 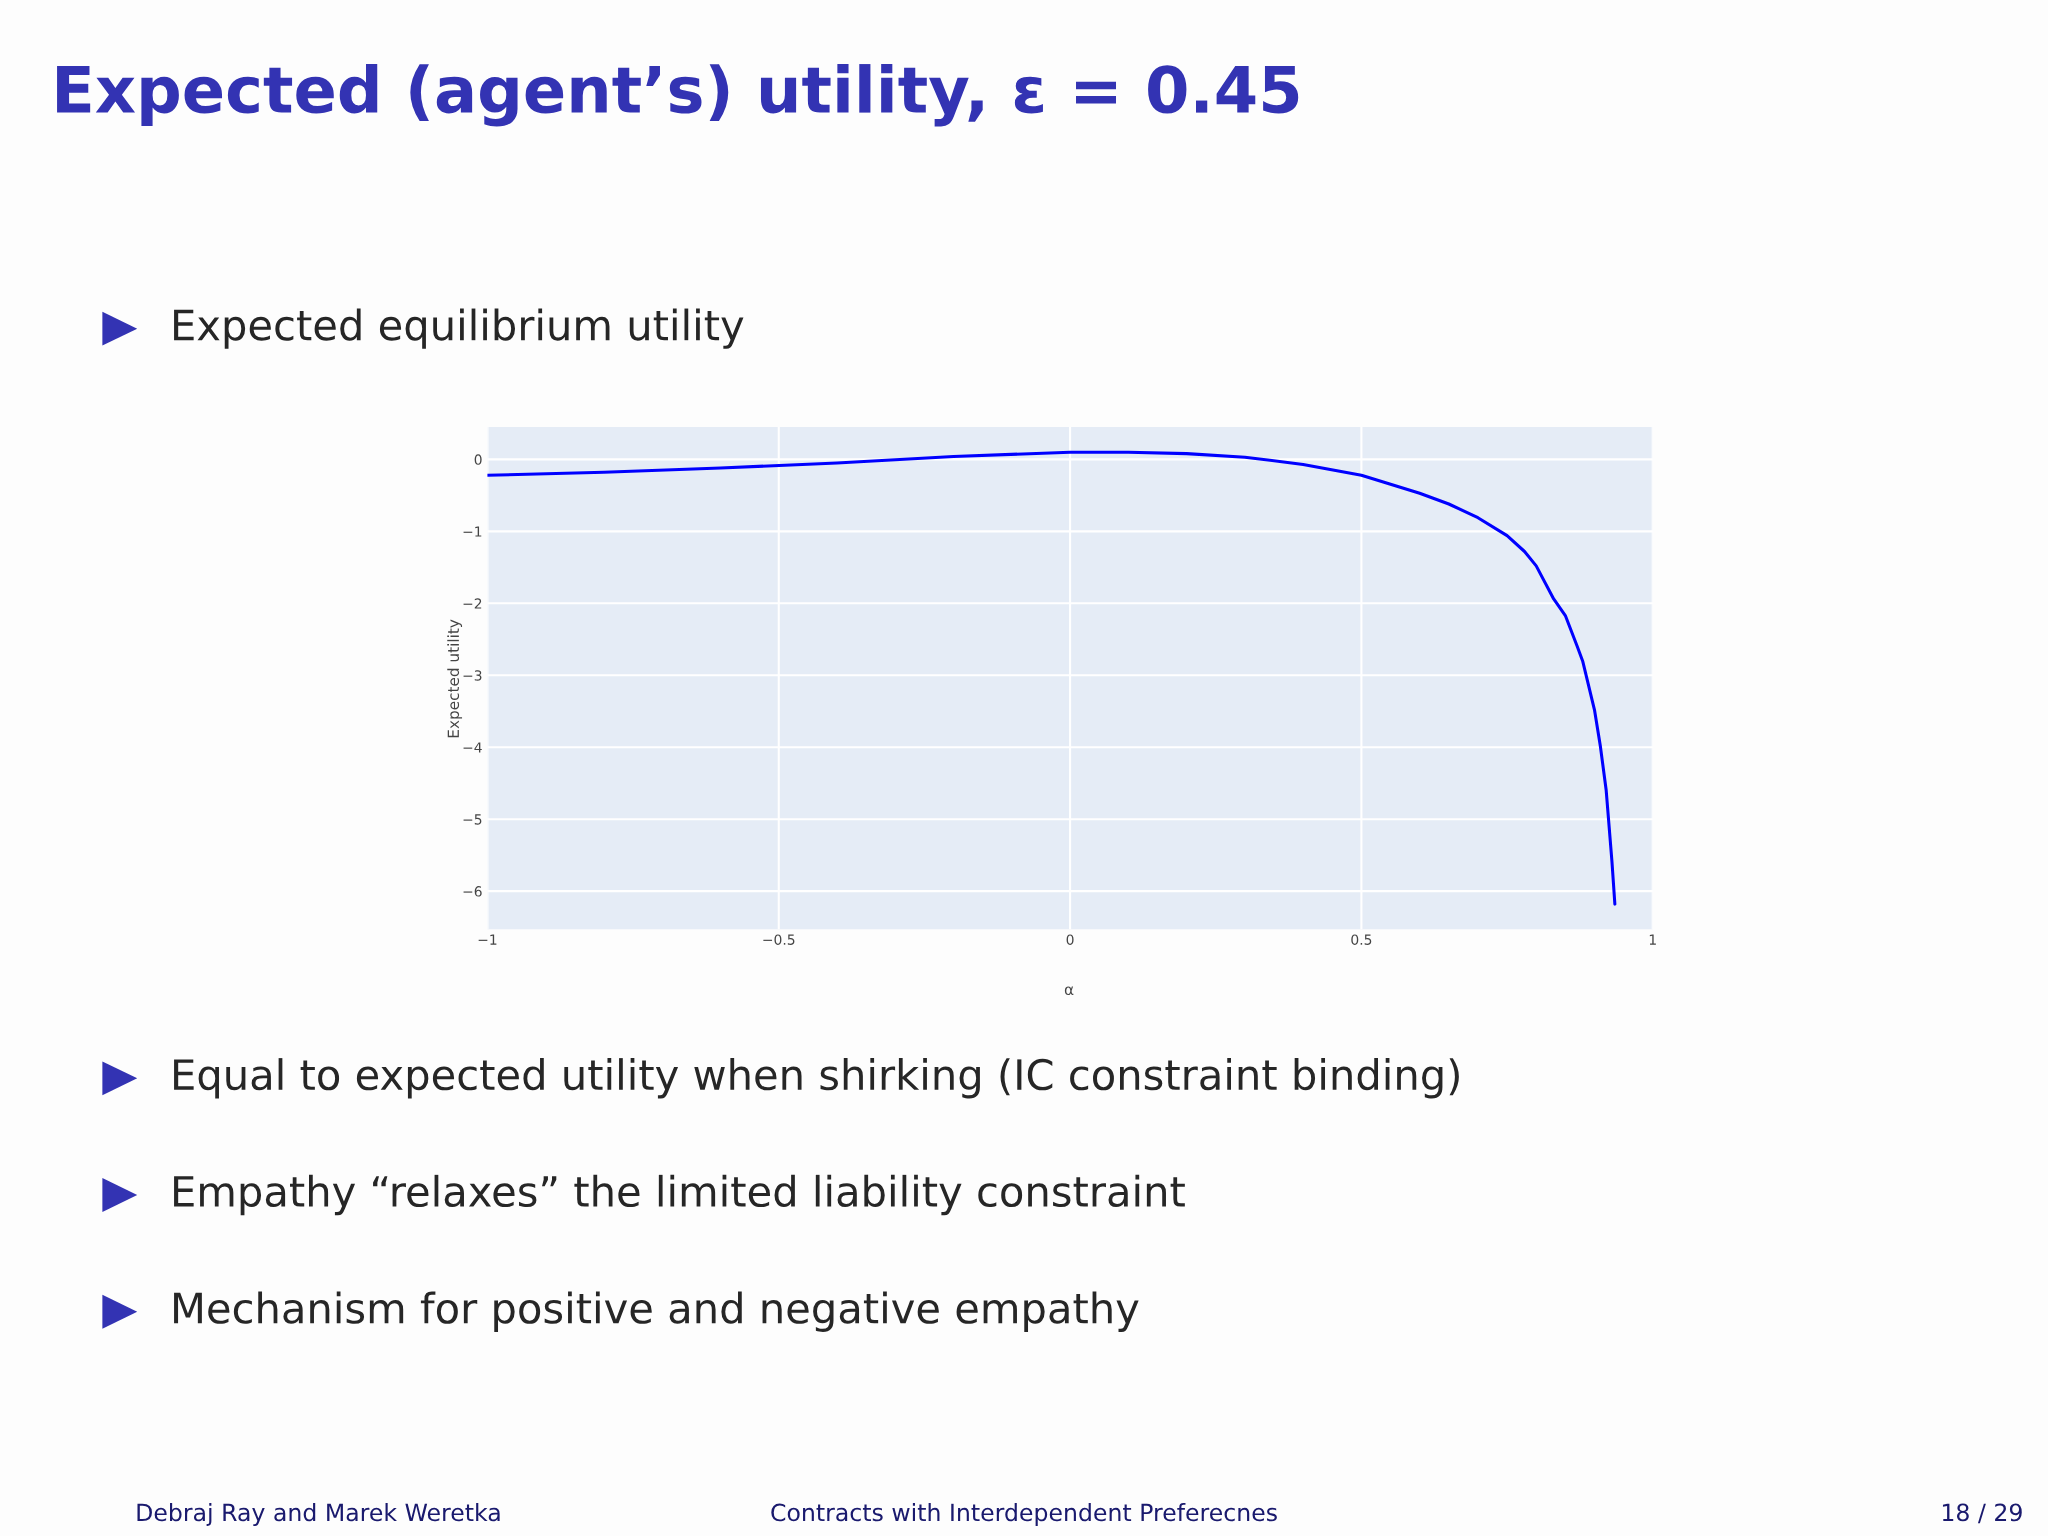 What do you see at coordinates (472, 819) in the screenshot?
I see `y-tick-label: −5` at bounding box center [472, 819].